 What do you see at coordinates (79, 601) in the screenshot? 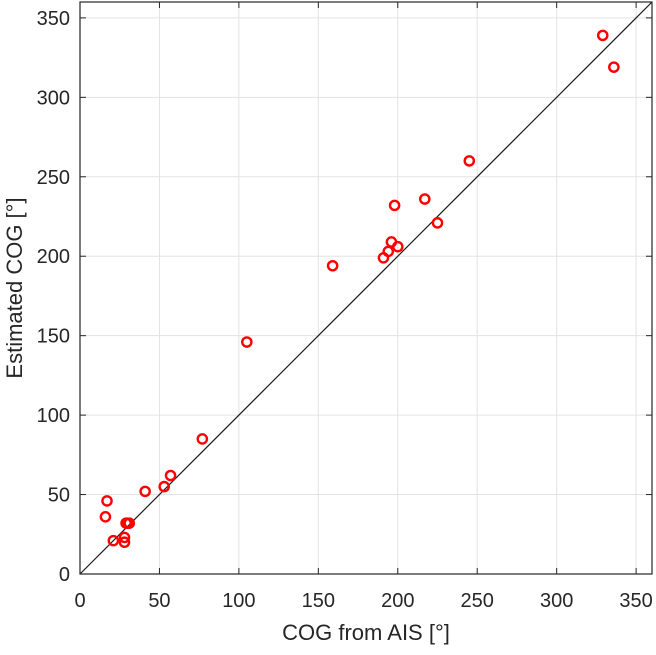
I see `x-tick-label: 0` at bounding box center [79, 601].